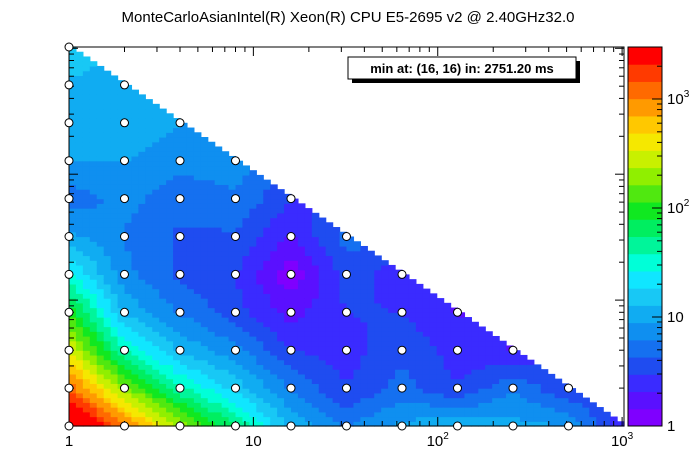  I want to click on color-scale-swatch, so click(645, 383).